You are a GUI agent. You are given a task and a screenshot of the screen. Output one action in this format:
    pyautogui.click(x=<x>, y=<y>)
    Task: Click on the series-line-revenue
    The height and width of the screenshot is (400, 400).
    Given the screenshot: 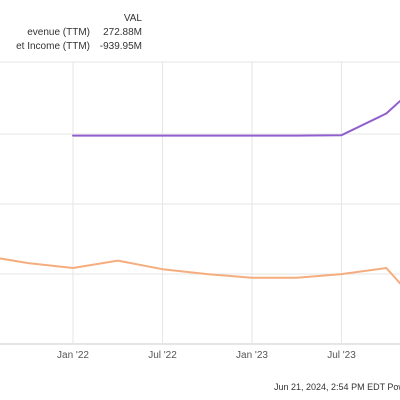 What is the action you would take?
    pyautogui.click(x=236, y=118)
    